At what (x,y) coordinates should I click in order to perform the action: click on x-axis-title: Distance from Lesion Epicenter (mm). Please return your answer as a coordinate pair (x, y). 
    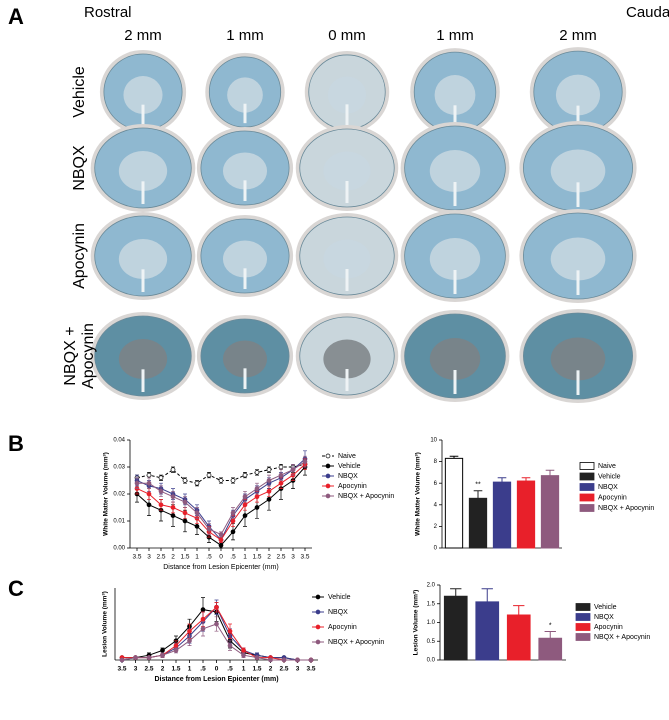
    Looking at the image, I should click on (221, 567).